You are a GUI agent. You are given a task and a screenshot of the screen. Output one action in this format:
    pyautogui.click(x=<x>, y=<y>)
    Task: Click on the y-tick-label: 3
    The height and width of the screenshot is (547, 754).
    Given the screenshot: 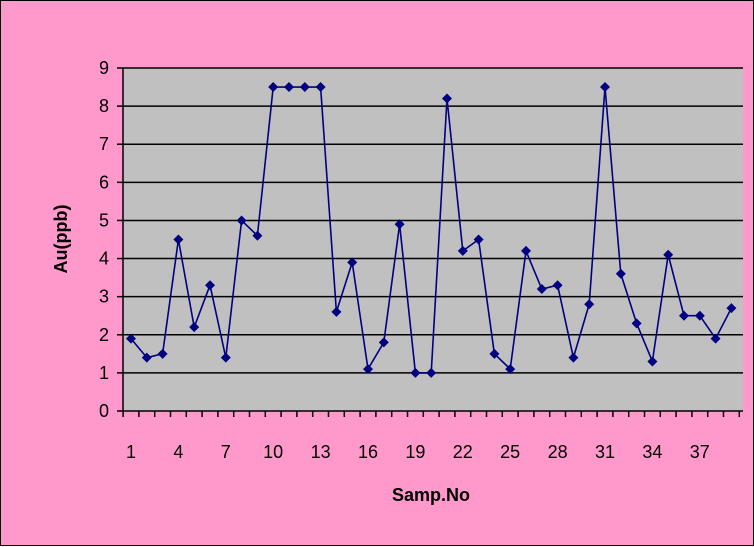 What is the action you would take?
    pyautogui.click(x=104, y=297)
    